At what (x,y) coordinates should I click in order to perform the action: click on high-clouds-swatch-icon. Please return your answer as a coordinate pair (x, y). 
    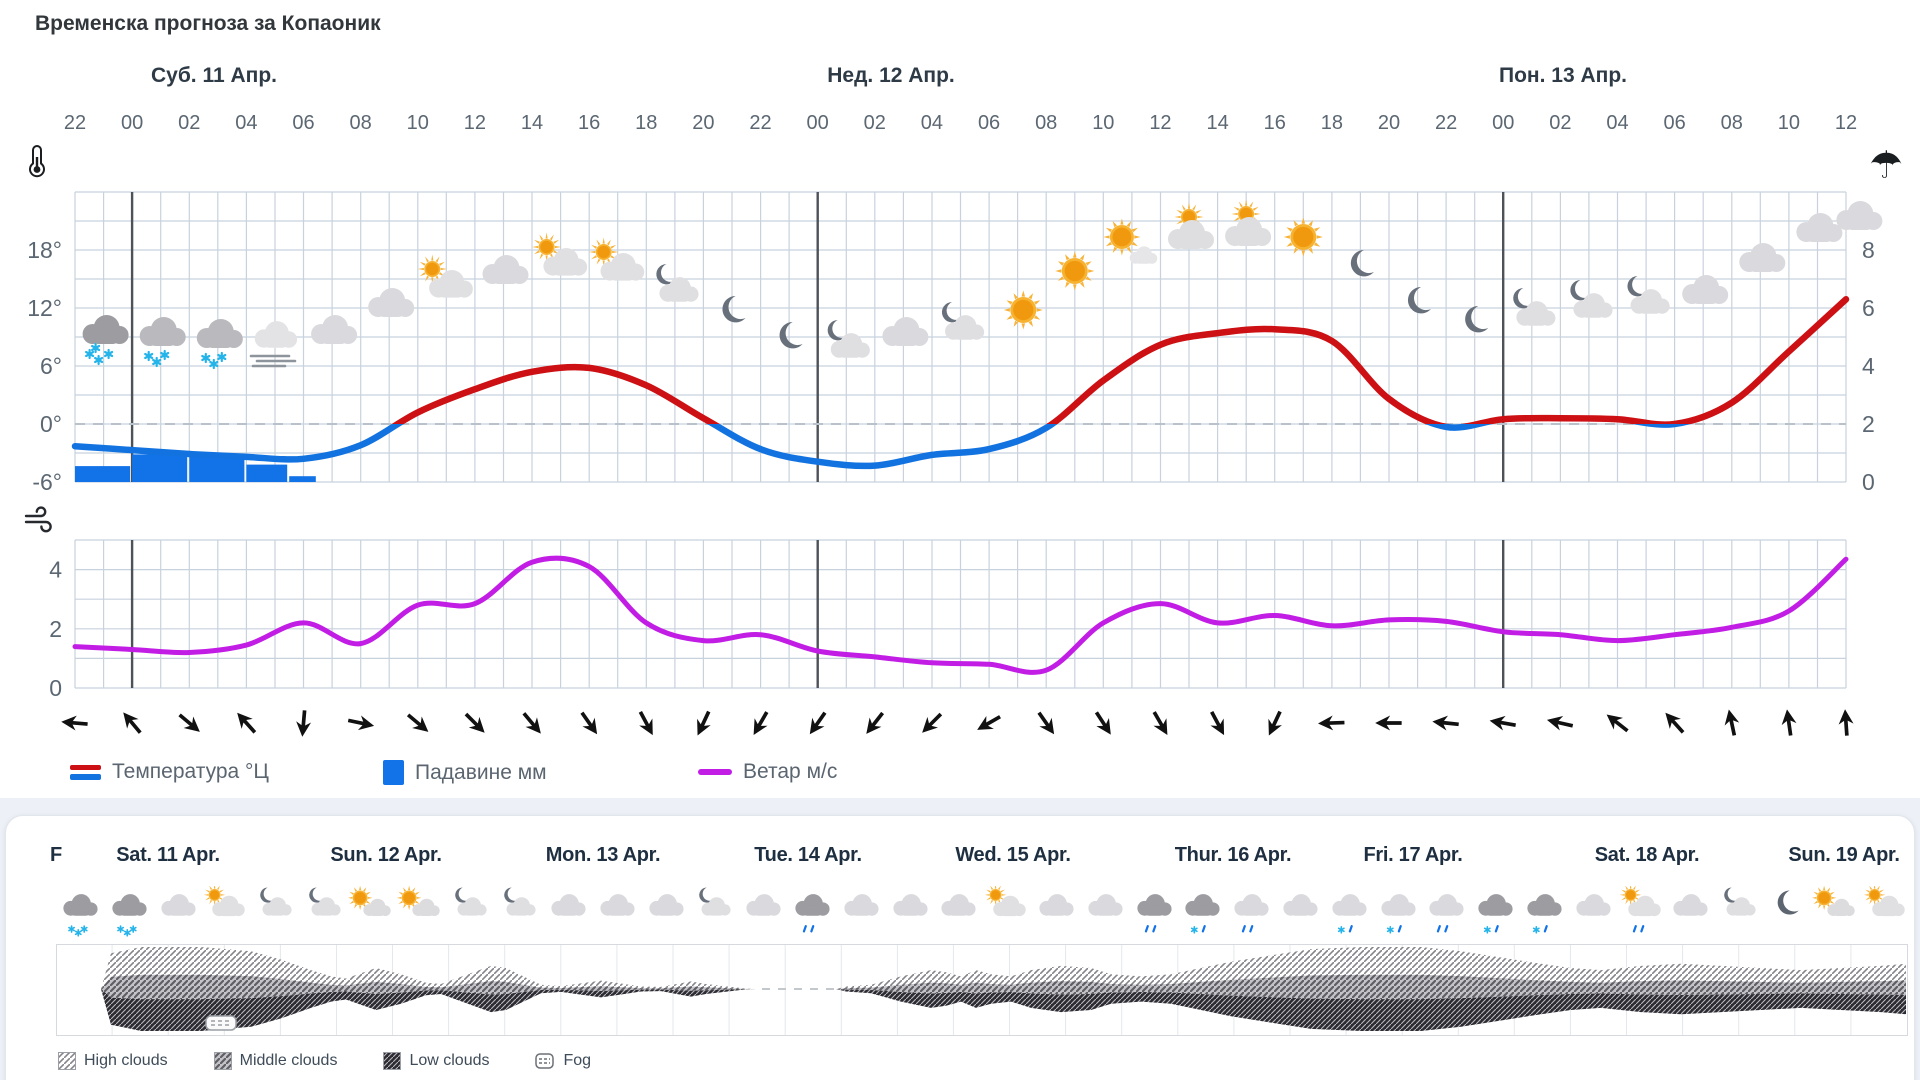
    Looking at the image, I should click on (67, 1061).